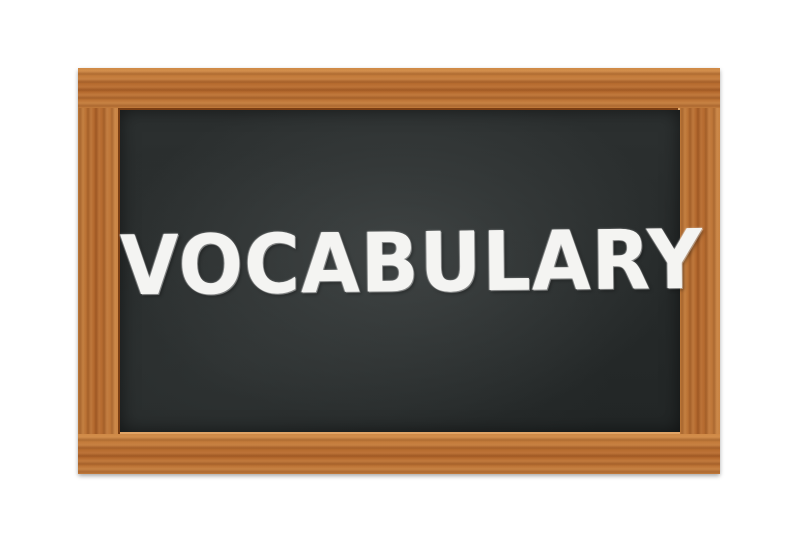 The image size is (800, 533). I want to click on frame-left-rail, so click(99, 271).